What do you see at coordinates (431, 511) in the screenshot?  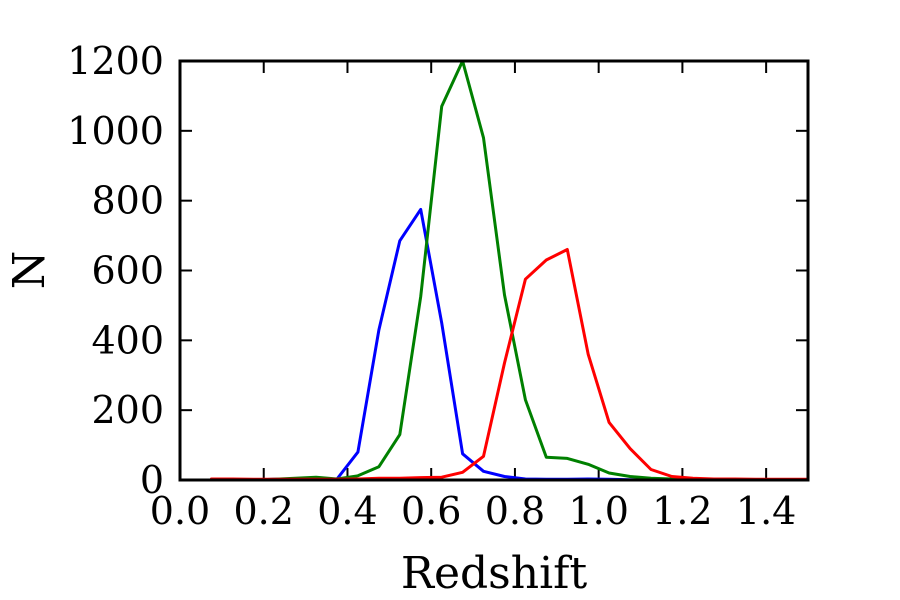 I see `x-tick-label: 0.6` at bounding box center [431, 511].